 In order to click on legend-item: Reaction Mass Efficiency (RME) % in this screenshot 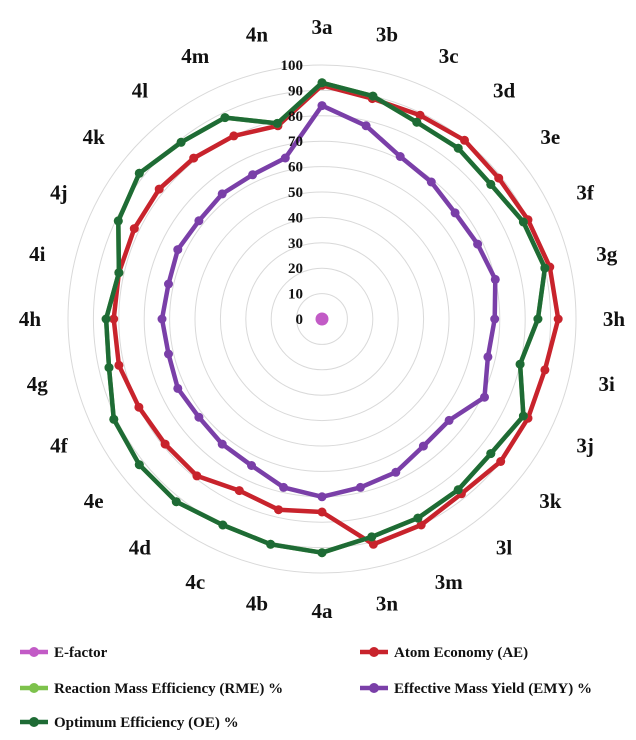, I will do `click(151, 689)`.